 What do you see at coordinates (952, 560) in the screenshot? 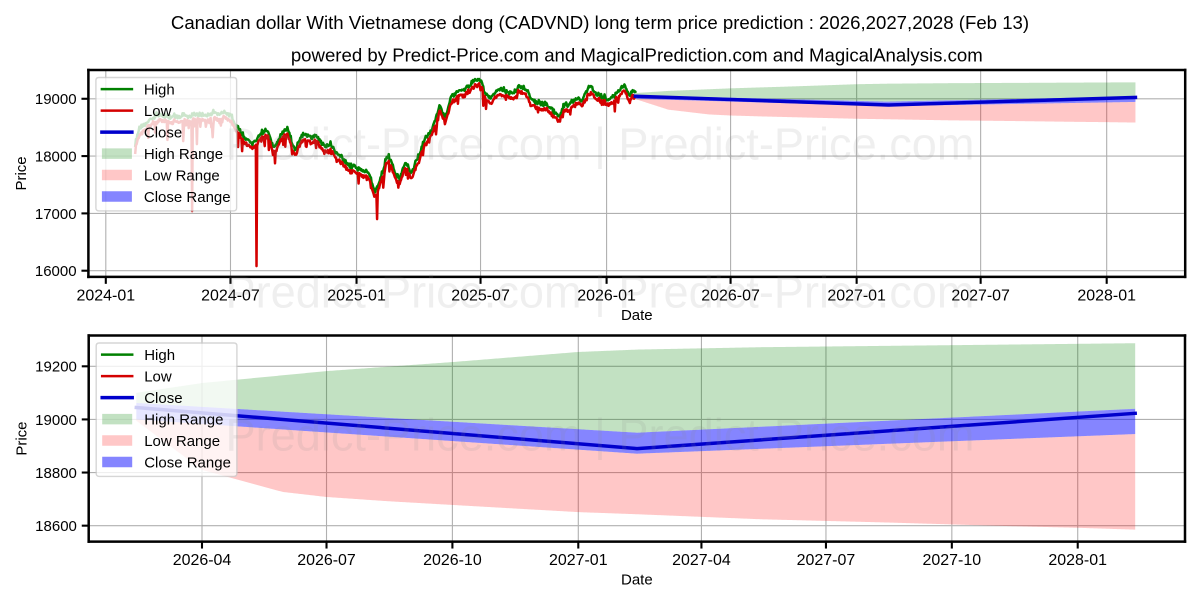
I see `svg-text: 2027-10` at bounding box center [952, 560].